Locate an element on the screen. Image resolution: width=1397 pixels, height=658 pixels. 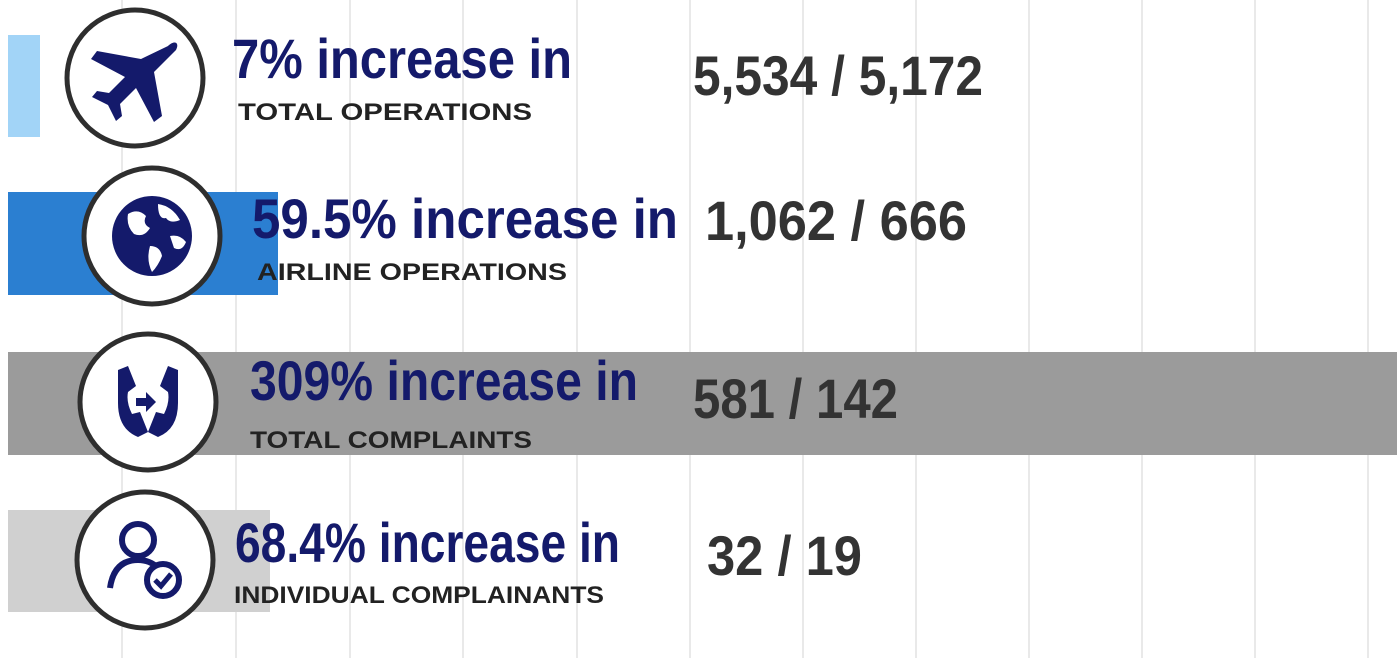
person-icon is located at coordinates (145, 560).